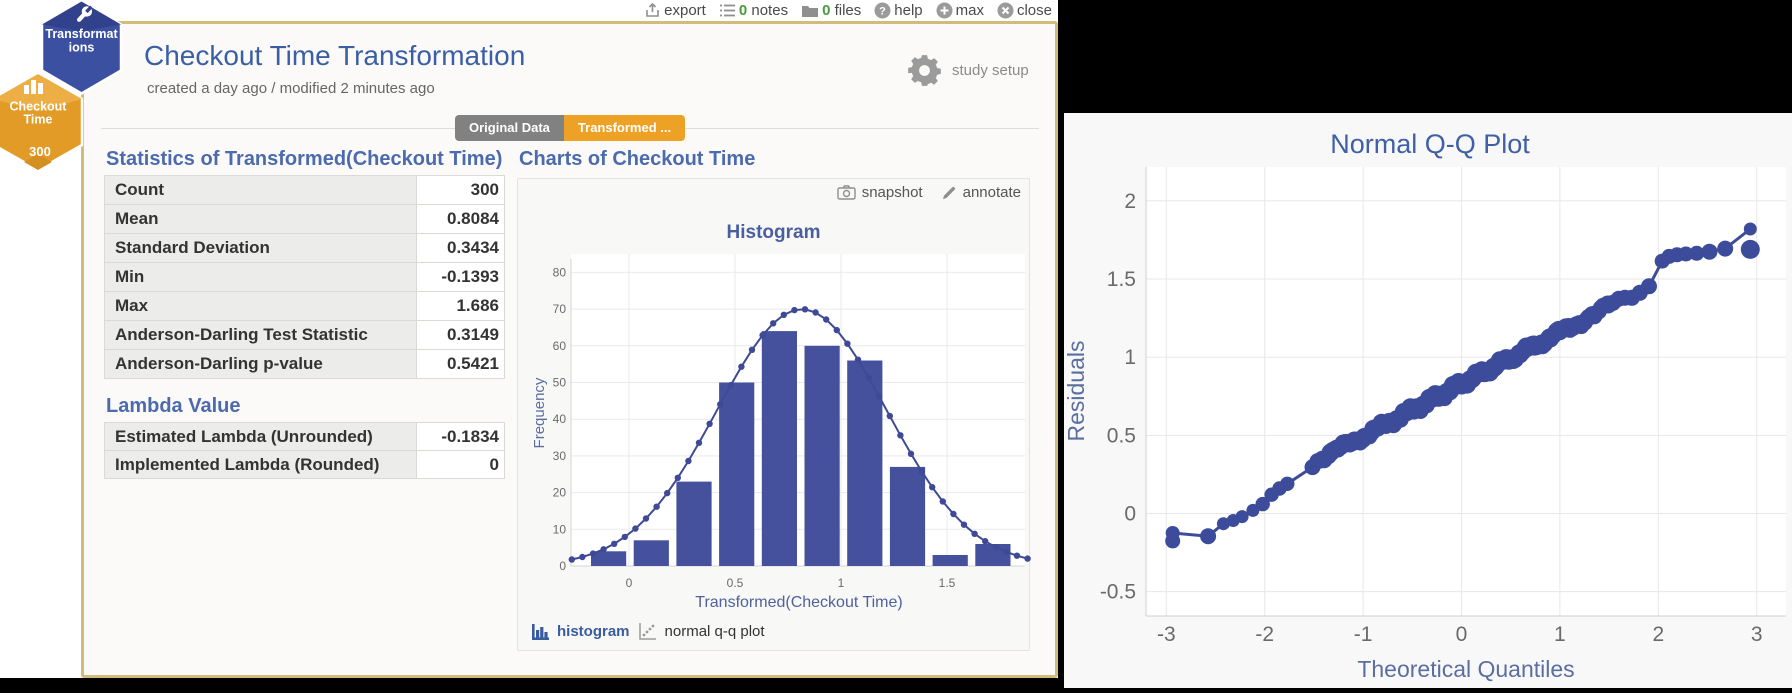 The image size is (1792, 693). What do you see at coordinates (1757, 634) in the screenshot?
I see `svg-text: 3` at bounding box center [1757, 634].